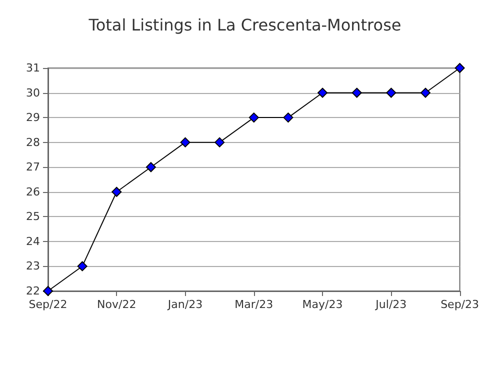 This screenshot has height=380, width=490. Describe the element at coordinates (322, 304) in the screenshot. I see `x-tick-label: May/23` at that location.